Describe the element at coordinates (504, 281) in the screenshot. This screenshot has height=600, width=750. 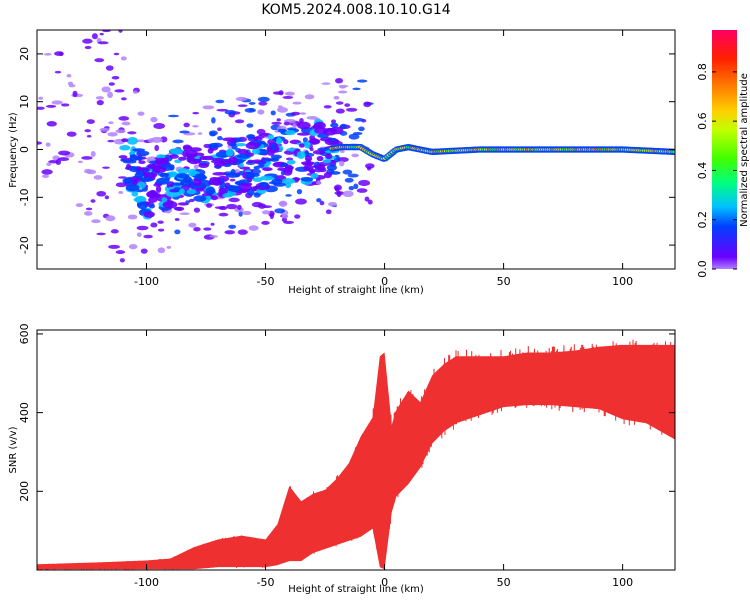
I see `spectrogram-x-tick-label: 50` at that location.